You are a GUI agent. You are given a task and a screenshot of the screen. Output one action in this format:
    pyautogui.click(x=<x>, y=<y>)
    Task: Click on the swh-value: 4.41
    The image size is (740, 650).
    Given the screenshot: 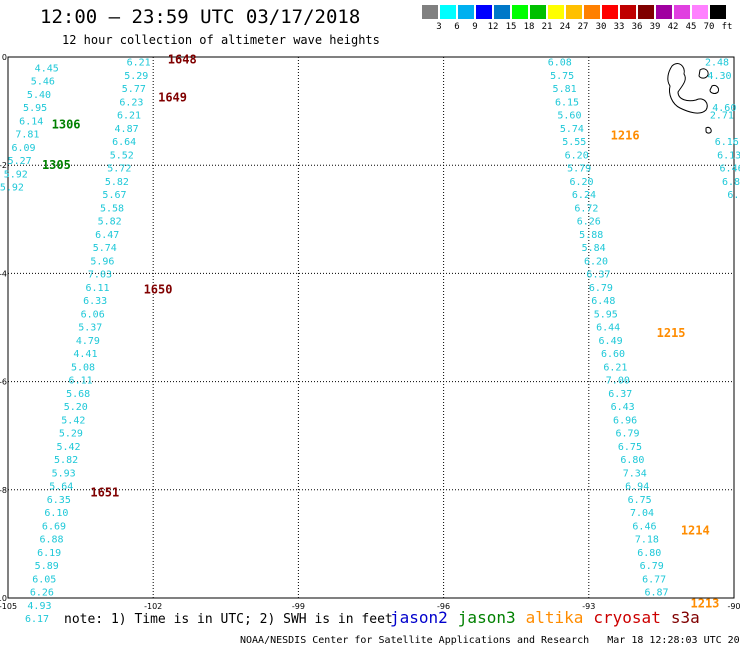 What is the action you would take?
    pyautogui.click(x=85, y=354)
    